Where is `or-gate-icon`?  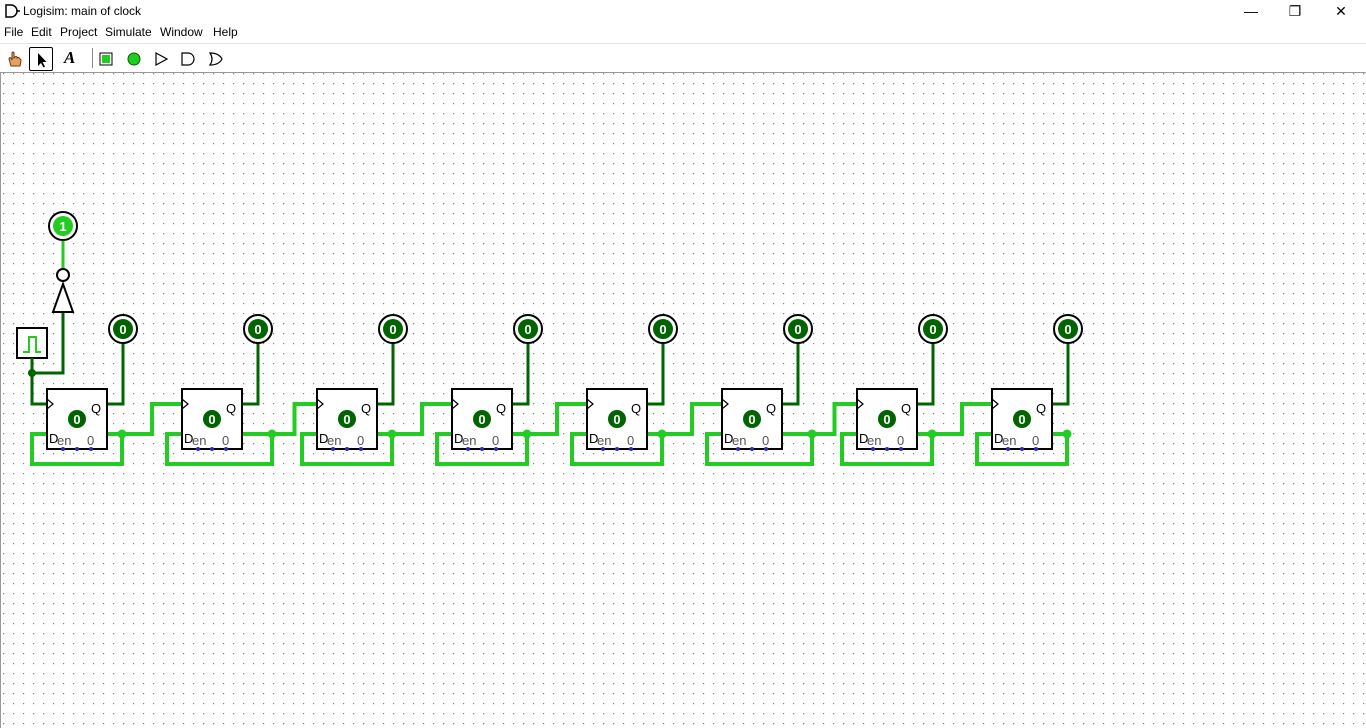 or-gate-icon is located at coordinates (216, 59).